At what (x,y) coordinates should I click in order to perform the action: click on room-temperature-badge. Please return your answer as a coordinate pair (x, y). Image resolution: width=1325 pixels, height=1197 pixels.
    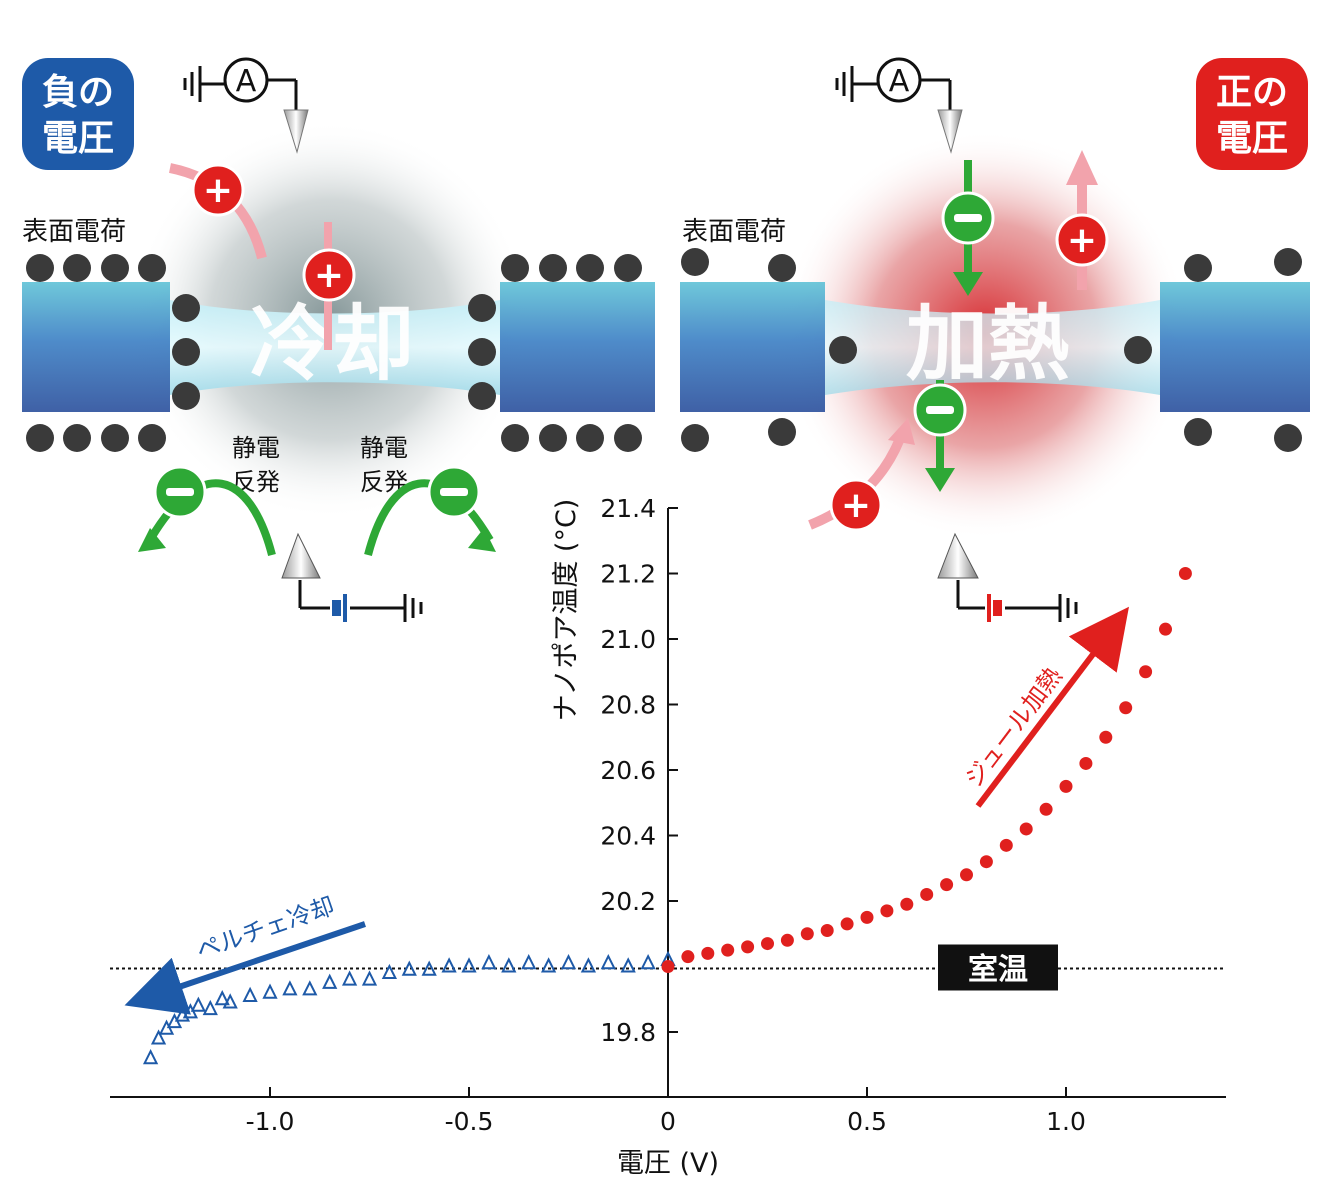
    Looking at the image, I should click on (998, 967).